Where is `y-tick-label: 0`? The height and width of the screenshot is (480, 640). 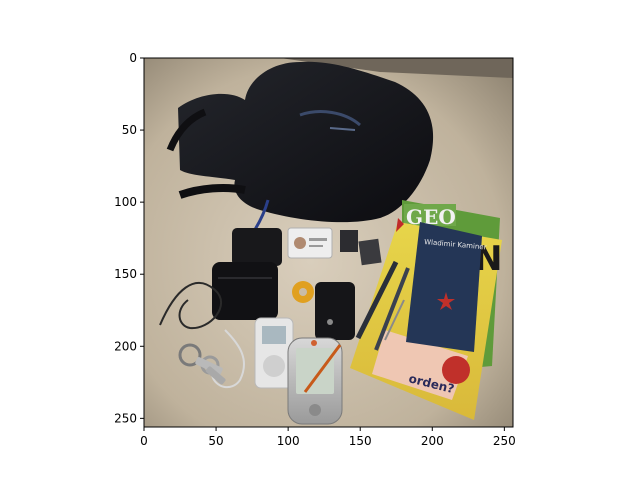
y-tick-label: 0 is located at coordinates (133, 58).